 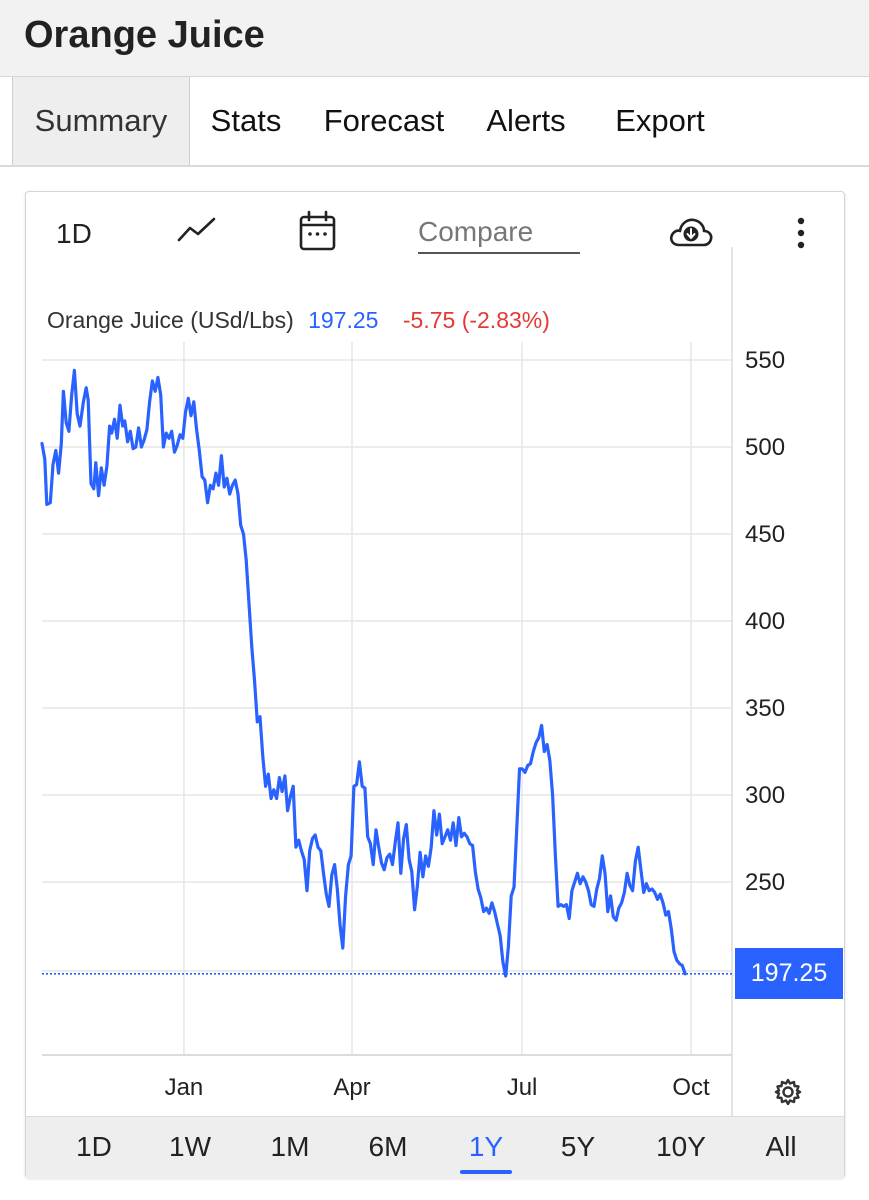 I want to click on x-tick-label: Apr, so click(x=351, y=1087).